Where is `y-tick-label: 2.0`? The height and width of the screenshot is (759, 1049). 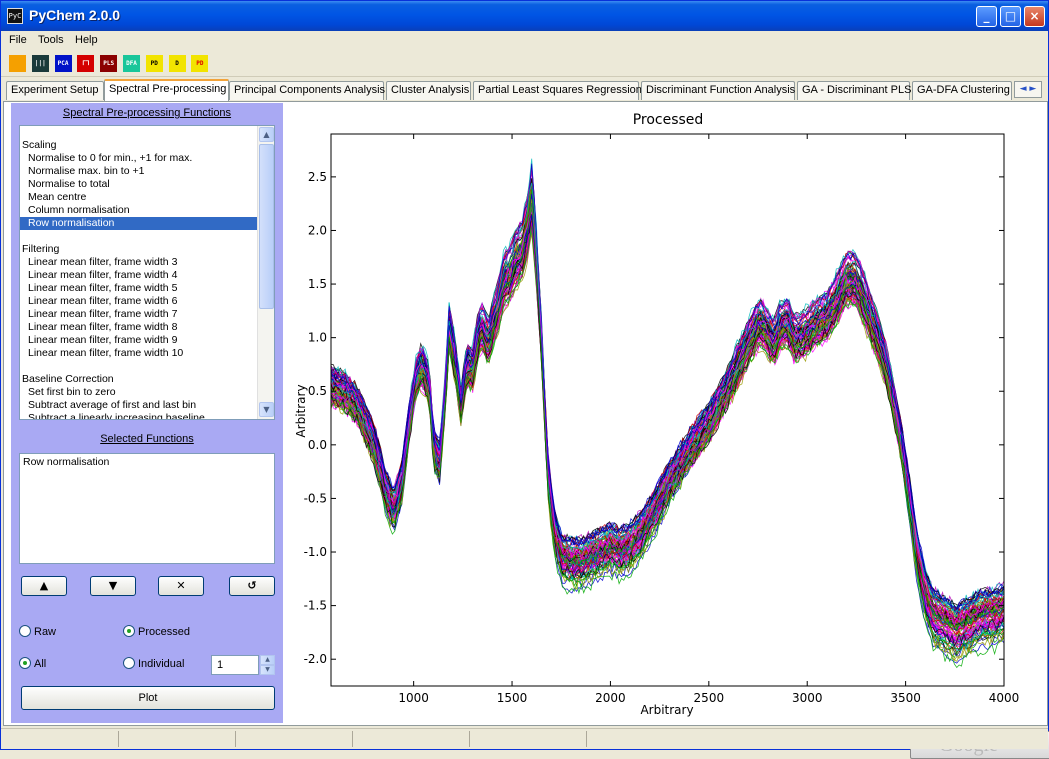
y-tick-label: 2.0 is located at coordinates (317, 230).